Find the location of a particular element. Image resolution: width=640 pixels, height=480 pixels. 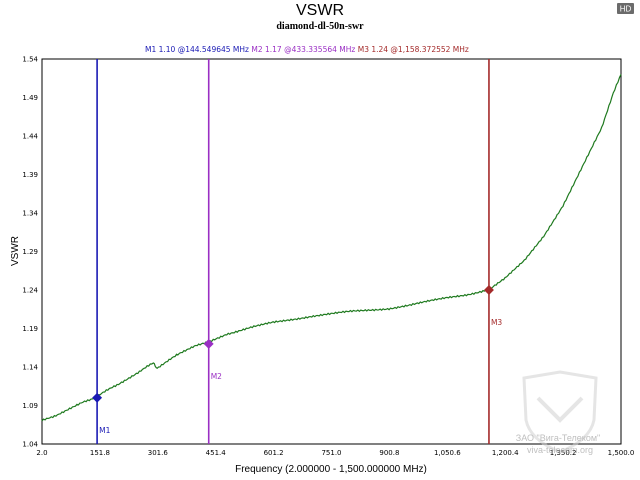

x-tick-label: 900.8 is located at coordinates (389, 453).